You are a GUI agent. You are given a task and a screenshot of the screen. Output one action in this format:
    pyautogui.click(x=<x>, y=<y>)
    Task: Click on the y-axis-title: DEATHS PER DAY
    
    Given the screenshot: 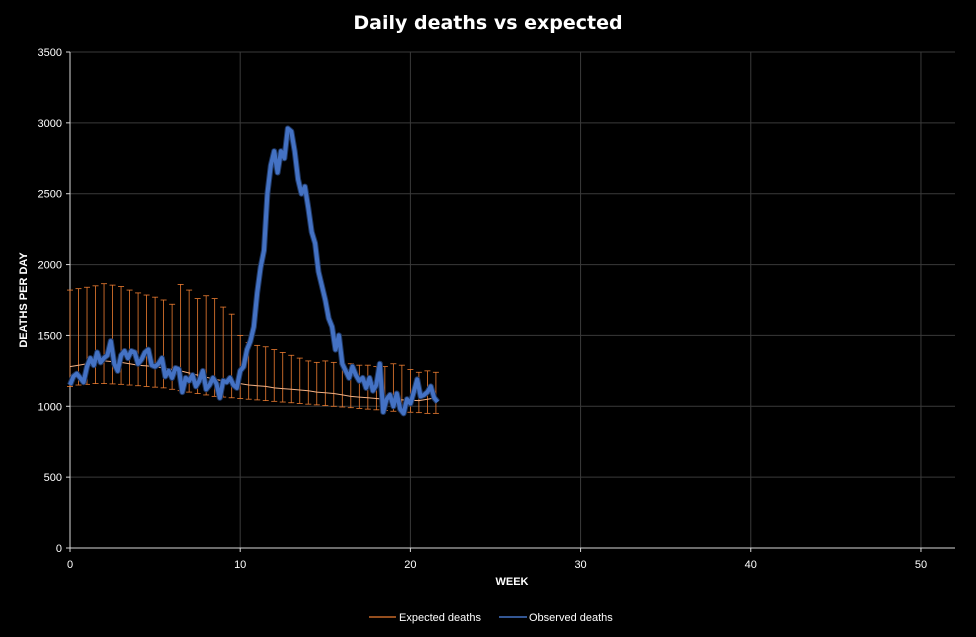 What is the action you would take?
    pyautogui.click(x=24, y=300)
    